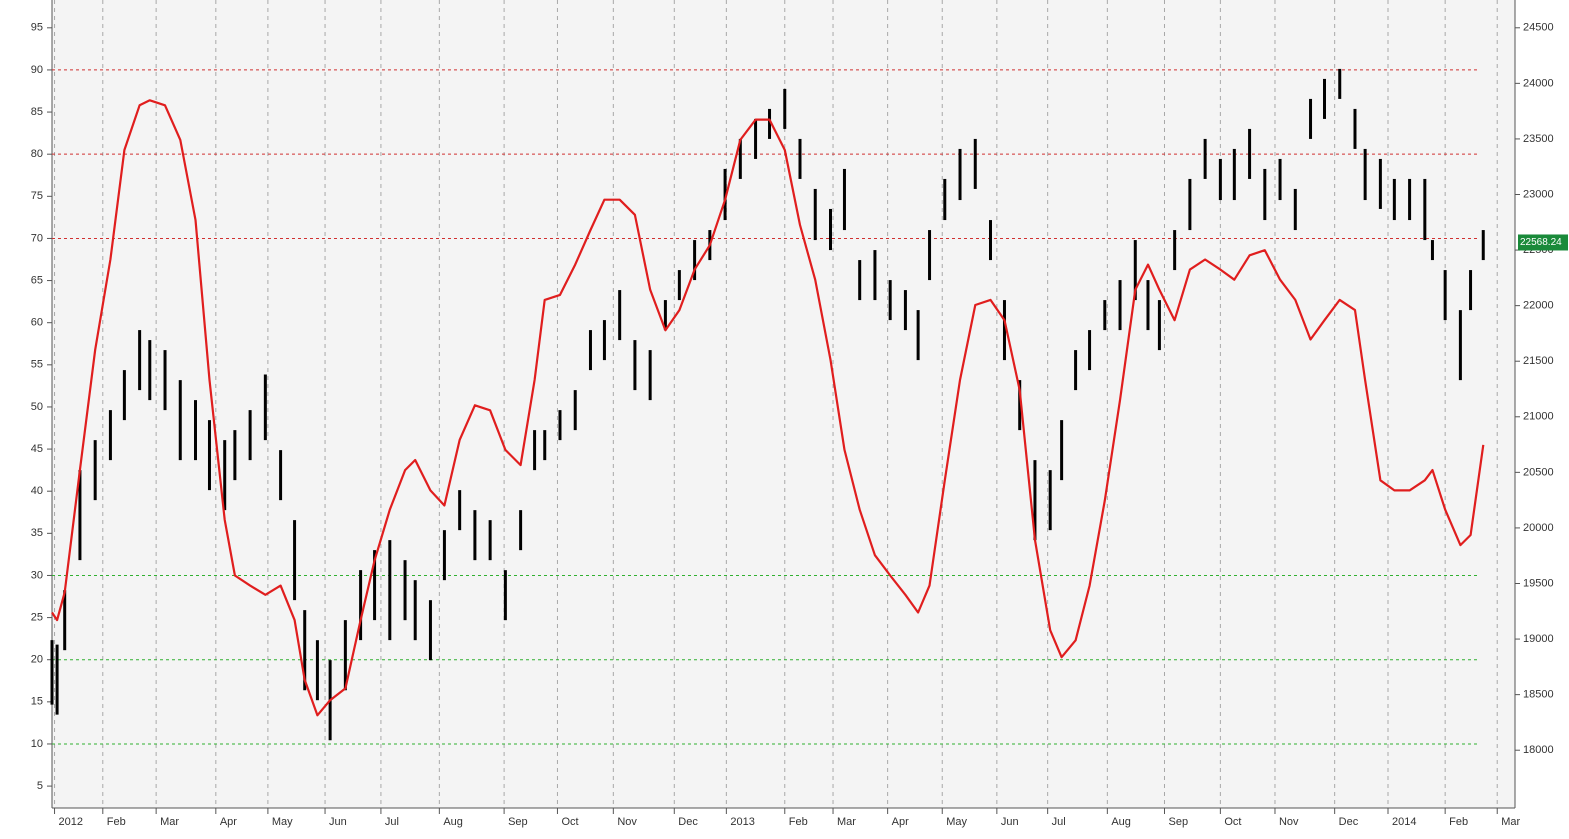 This screenshot has height=839, width=1569. What do you see at coordinates (37, 617) in the screenshot?
I see `y-tick-label: 25` at bounding box center [37, 617].